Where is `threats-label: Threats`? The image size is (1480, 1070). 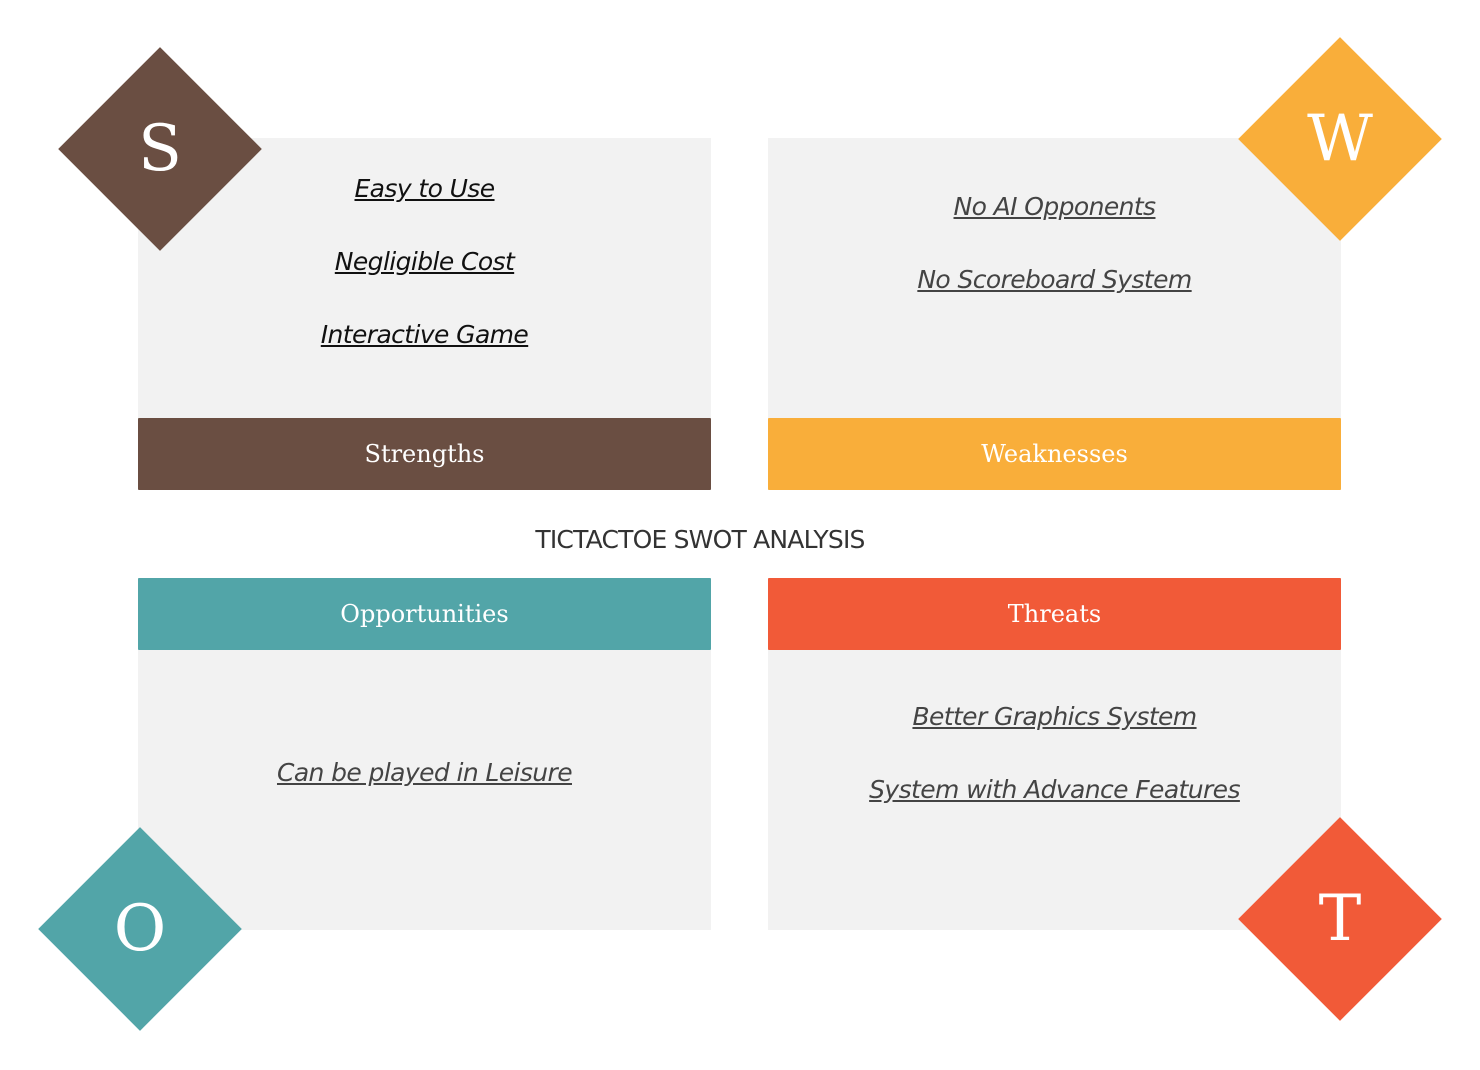
threats-label: Threats is located at coordinates (1054, 614).